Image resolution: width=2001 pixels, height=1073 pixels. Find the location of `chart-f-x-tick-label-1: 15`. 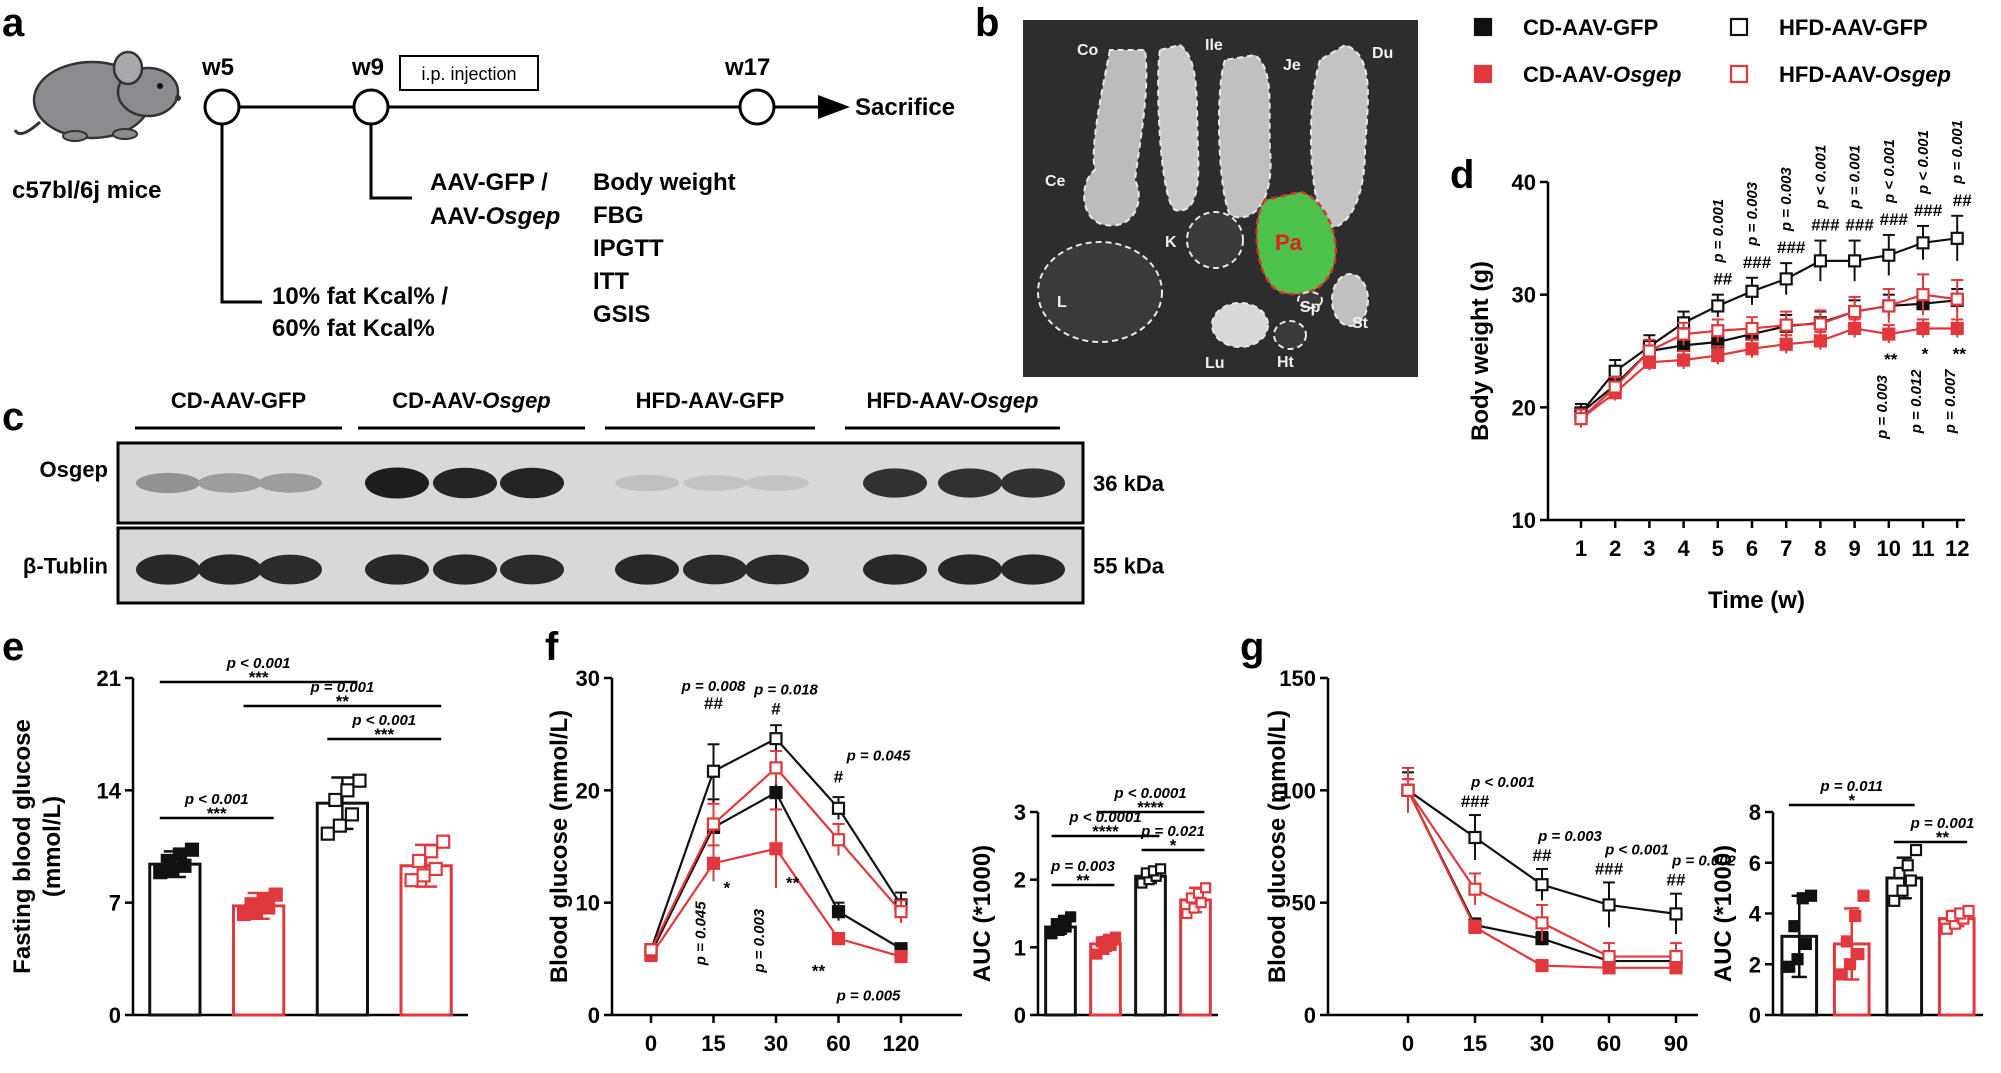

chart-f-x-tick-label-1: 15 is located at coordinates (713, 1043).